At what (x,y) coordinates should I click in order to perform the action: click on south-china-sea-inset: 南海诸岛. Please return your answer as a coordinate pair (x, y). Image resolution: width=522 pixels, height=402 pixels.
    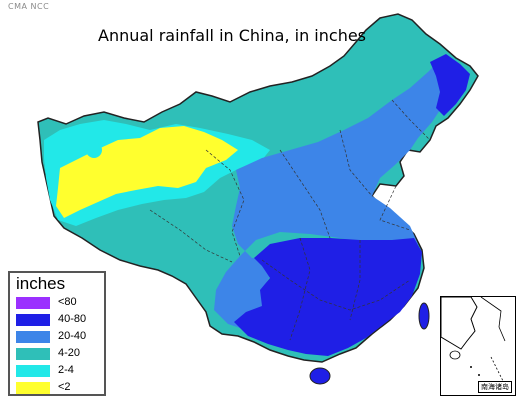
    Looking at the image, I should click on (478, 346).